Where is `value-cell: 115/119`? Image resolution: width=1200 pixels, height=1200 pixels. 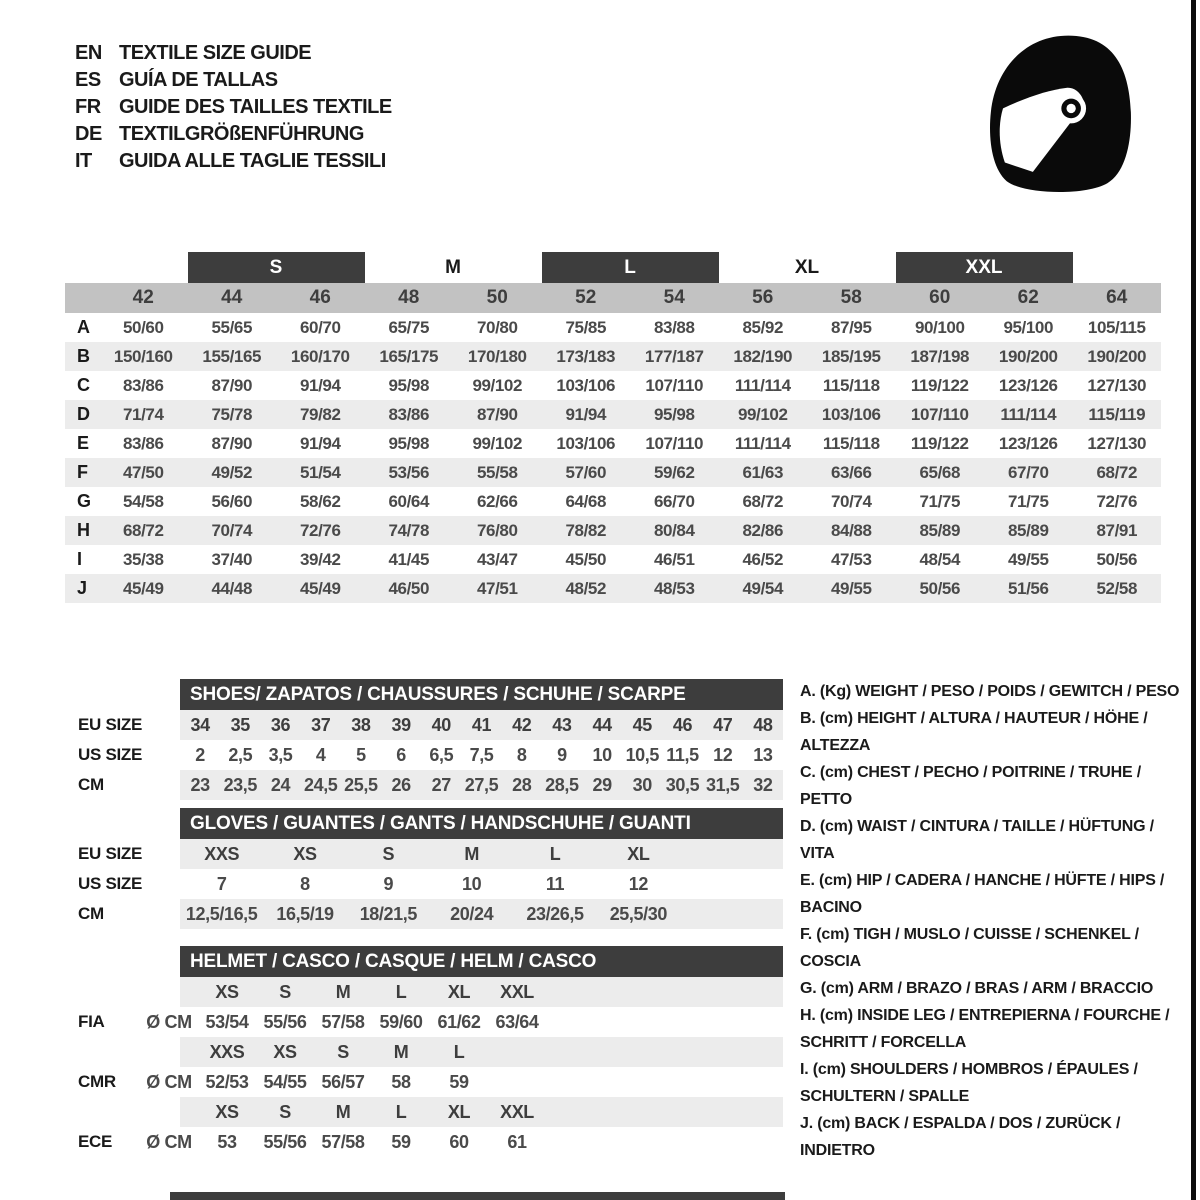 value-cell: 115/119 is located at coordinates (1117, 414).